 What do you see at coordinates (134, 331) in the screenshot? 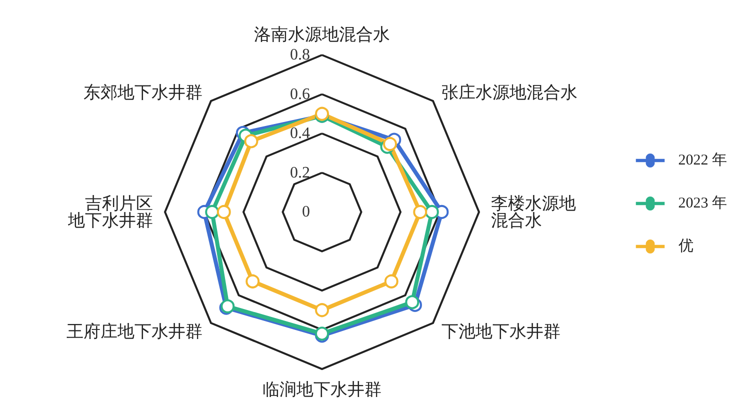
I see `spoke-label: 王府庄地下水井群` at bounding box center [134, 331].